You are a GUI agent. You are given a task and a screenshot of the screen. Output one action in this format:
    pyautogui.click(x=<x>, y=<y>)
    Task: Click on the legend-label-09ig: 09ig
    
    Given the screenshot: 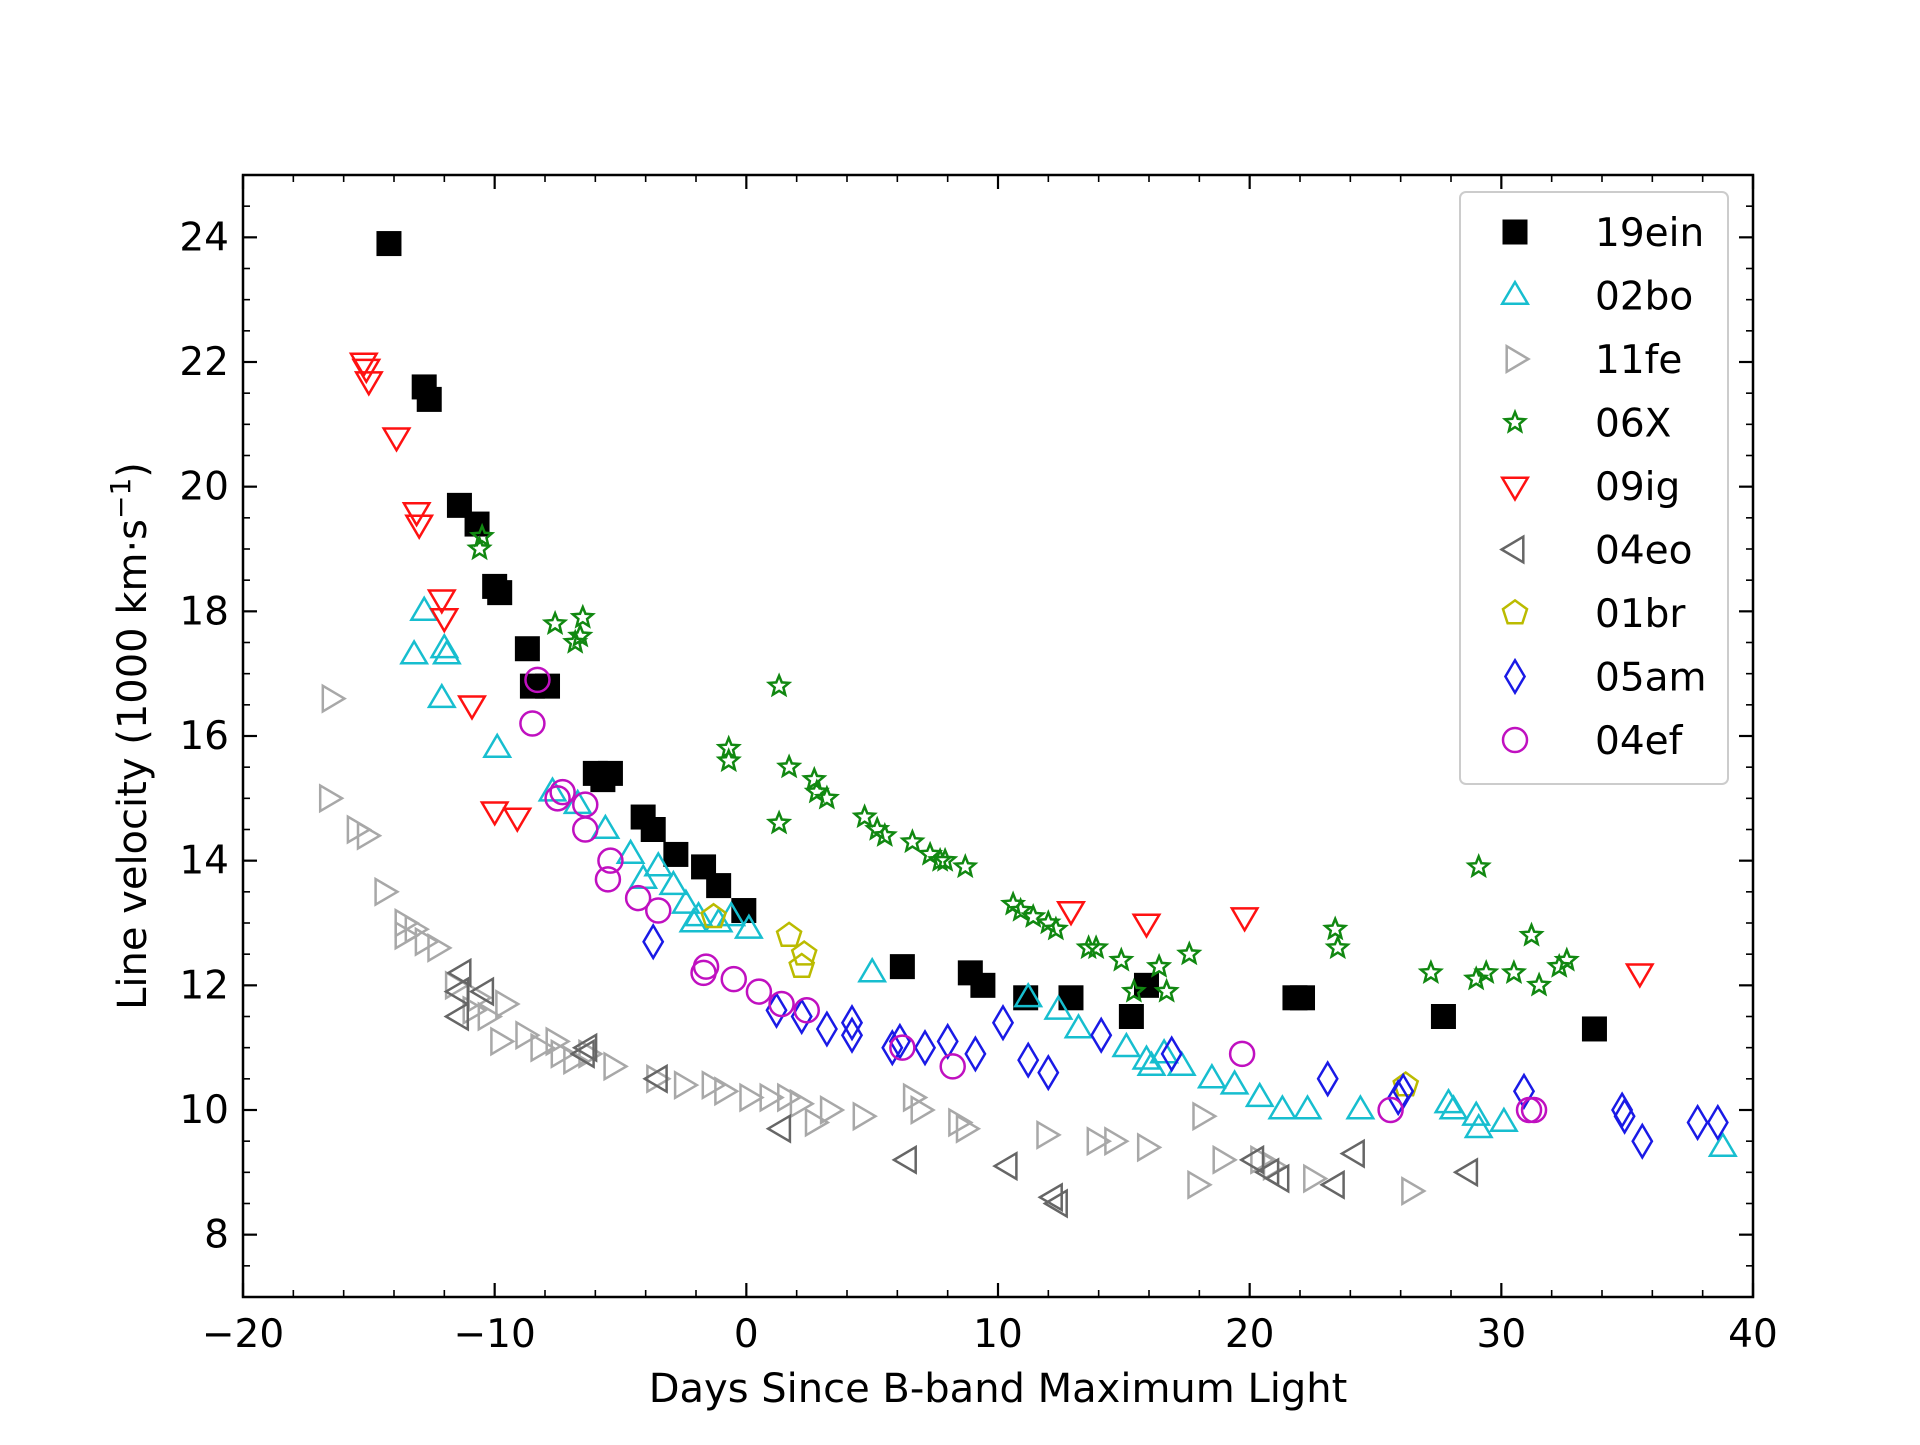 What is the action you would take?
    pyautogui.click(x=1637, y=487)
    